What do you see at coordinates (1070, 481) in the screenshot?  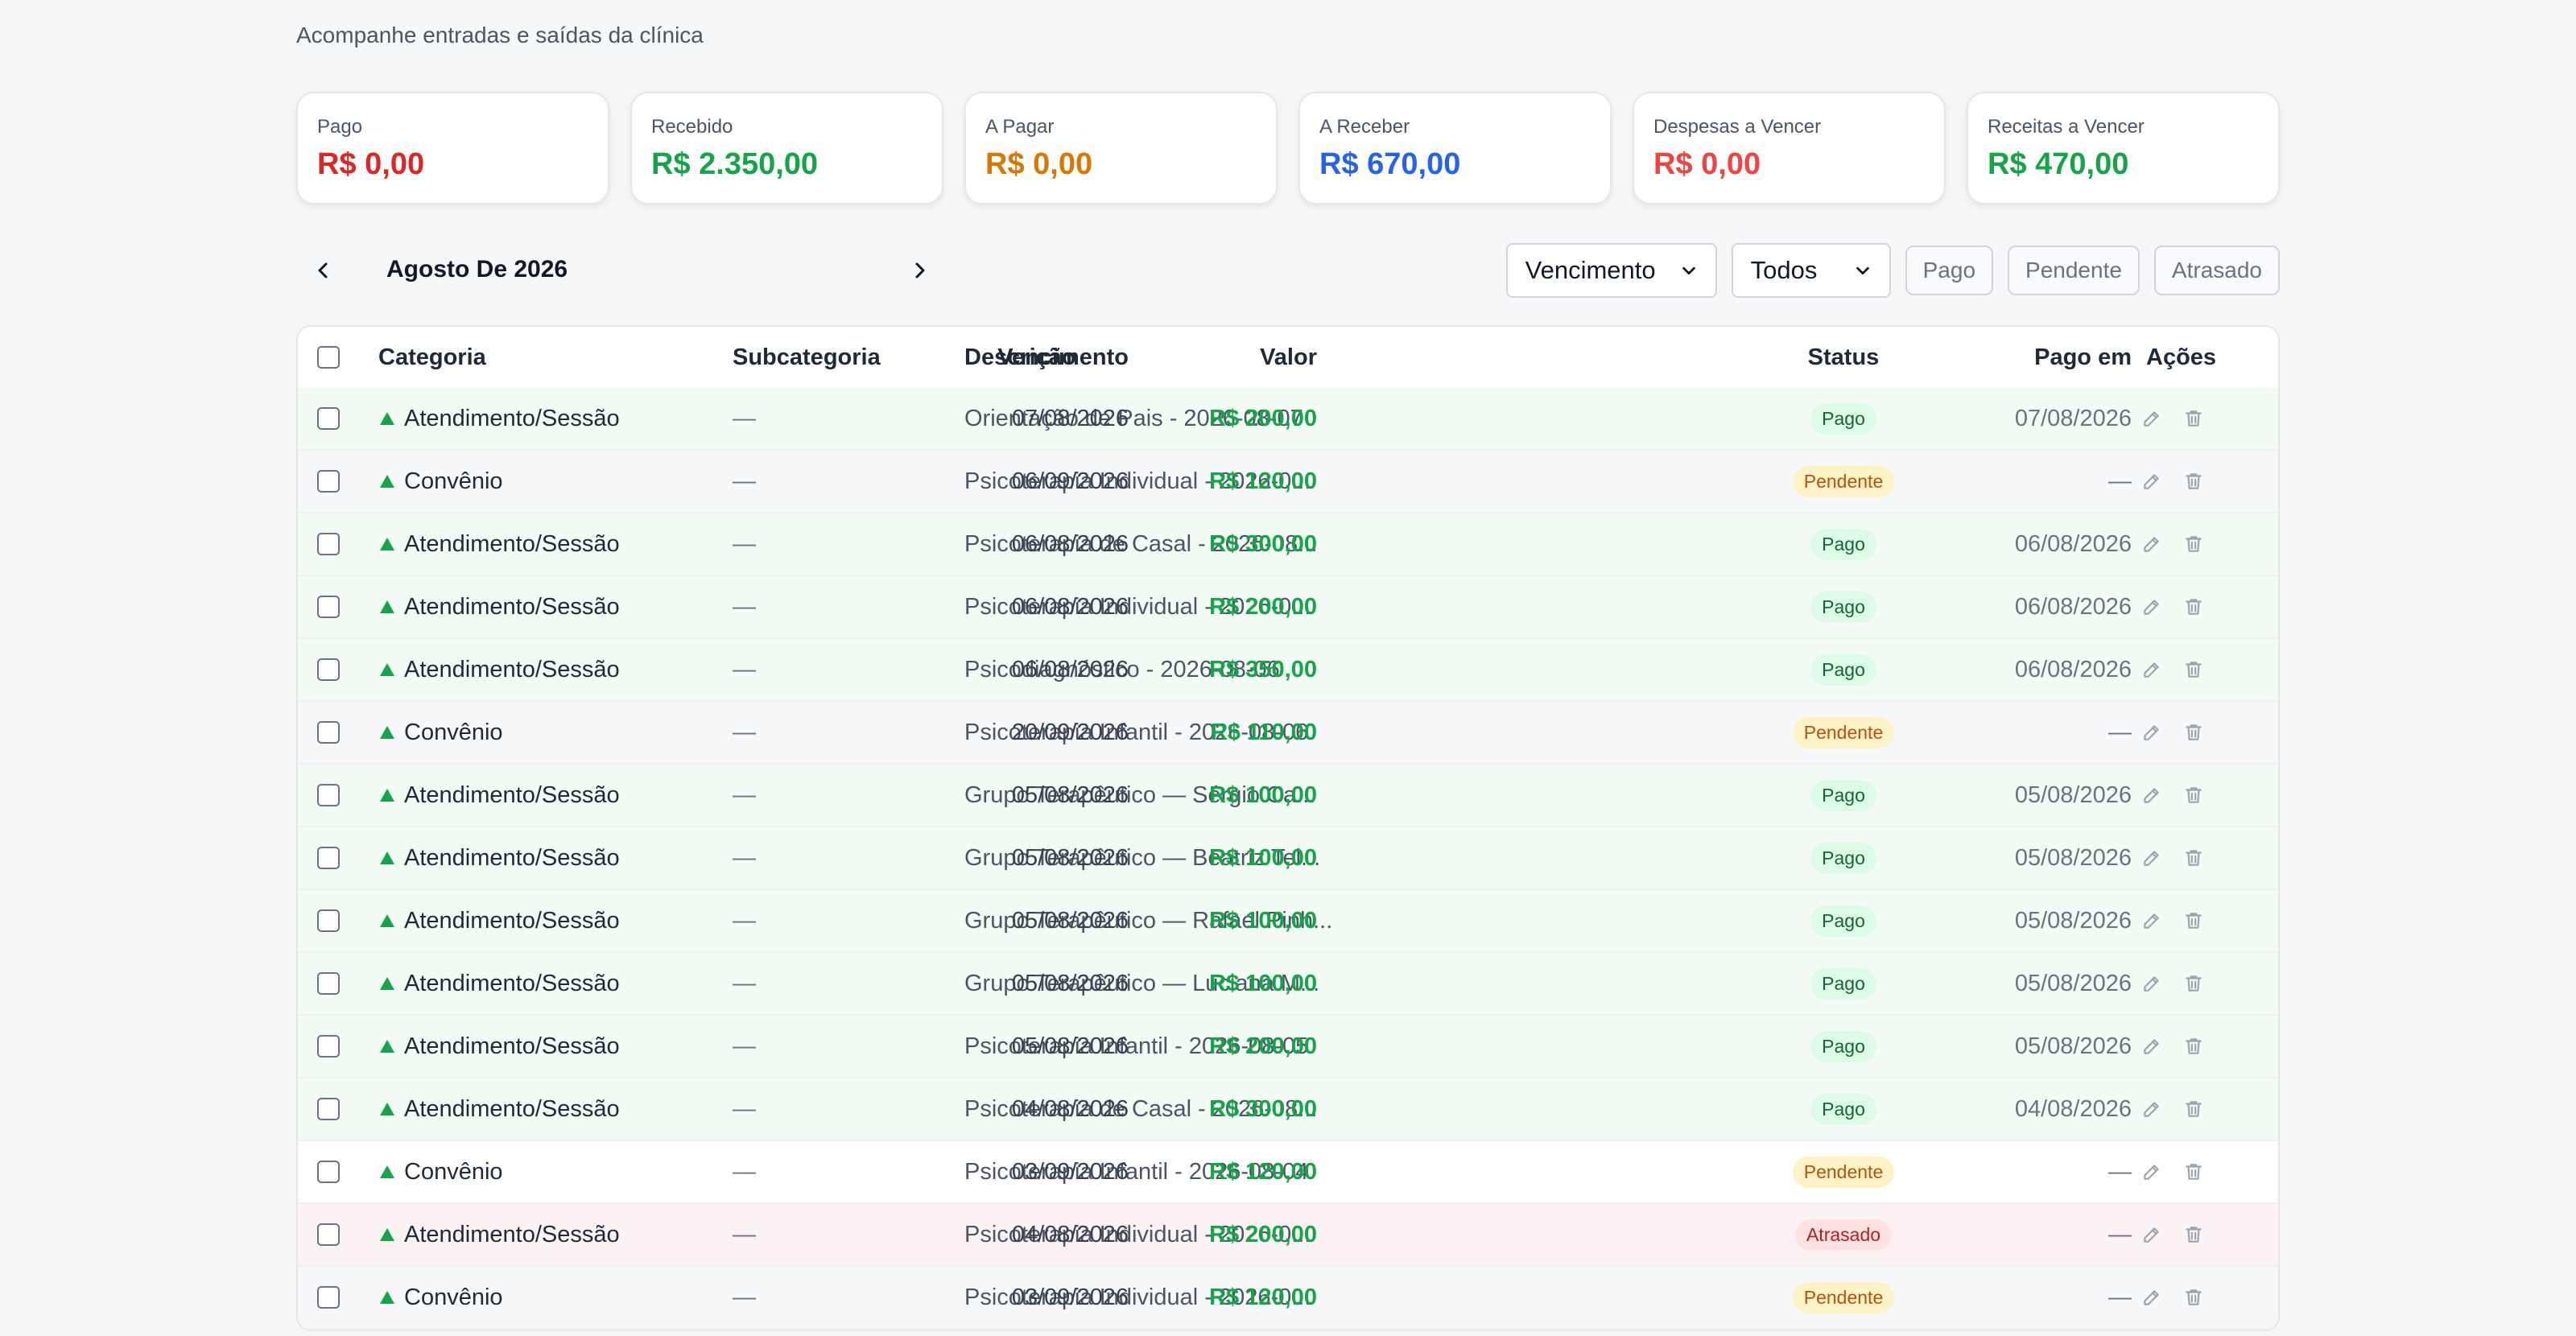 I see `vencimento-cell: 06/09/2026` at bounding box center [1070, 481].